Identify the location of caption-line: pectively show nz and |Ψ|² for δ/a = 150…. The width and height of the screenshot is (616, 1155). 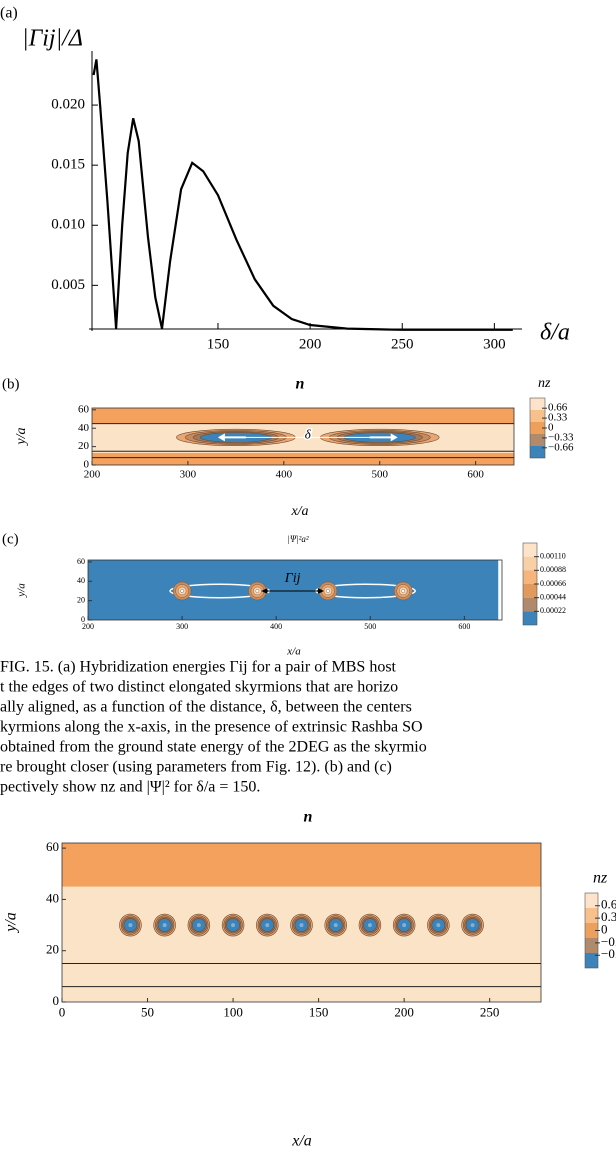
(130, 787).